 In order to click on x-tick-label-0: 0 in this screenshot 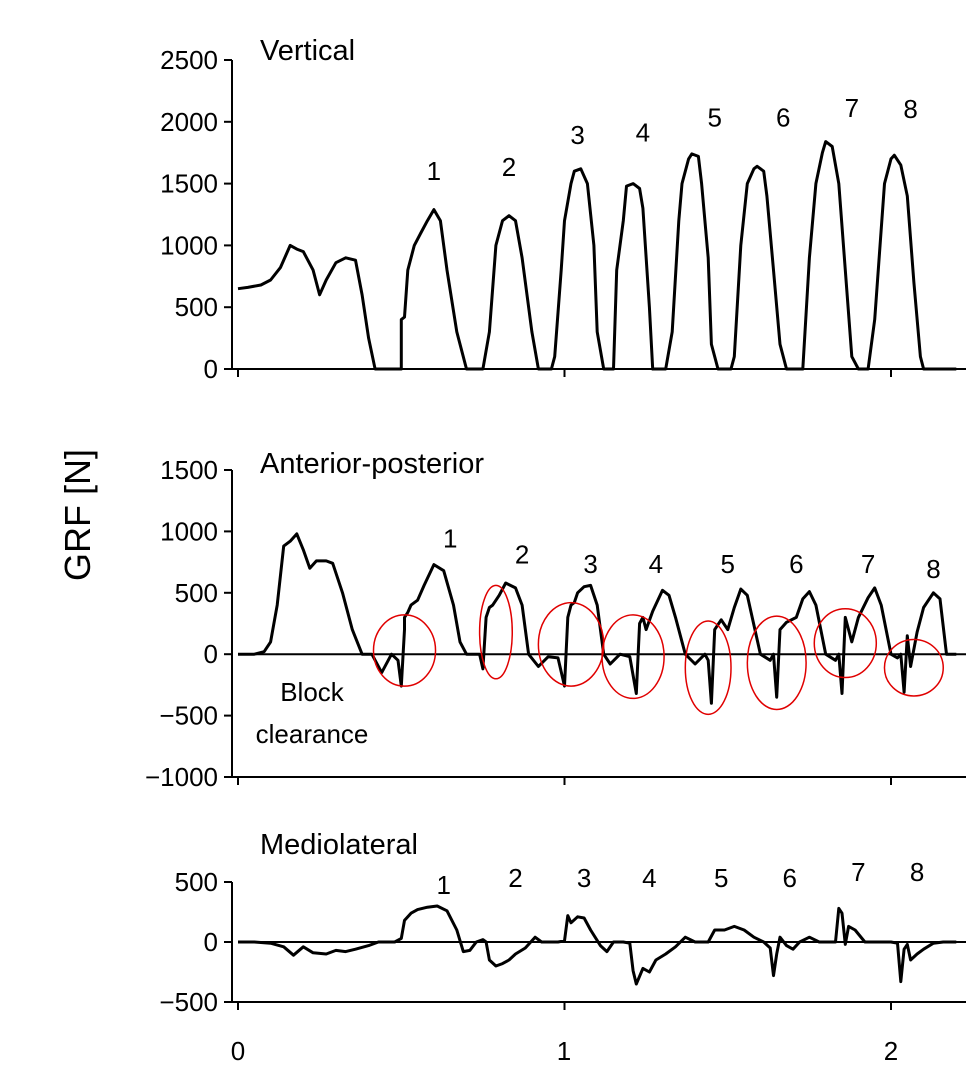, I will do `click(238, 1051)`.